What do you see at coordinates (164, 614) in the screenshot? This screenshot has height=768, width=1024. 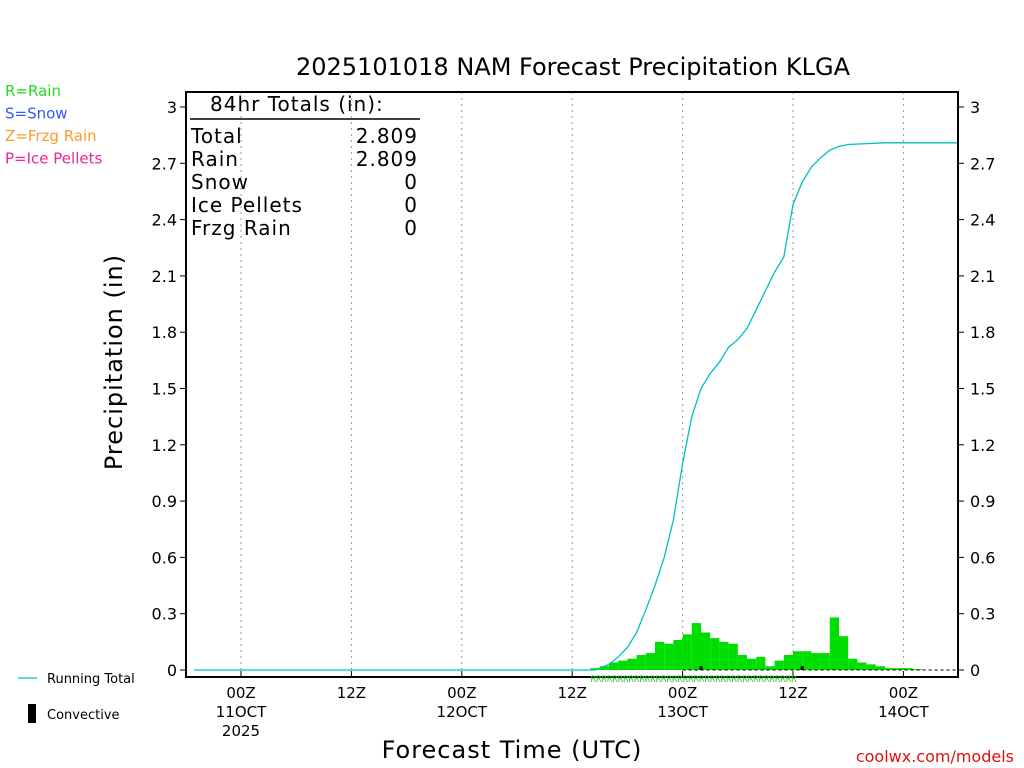 I see `y-tick-label-left: 0.3` at bounding box center [164, 614].